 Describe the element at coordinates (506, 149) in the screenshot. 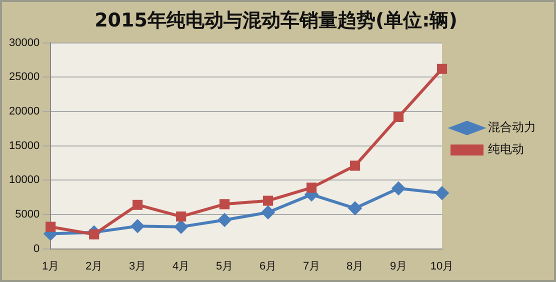

I see `legend-label: 纯电动` at that location.